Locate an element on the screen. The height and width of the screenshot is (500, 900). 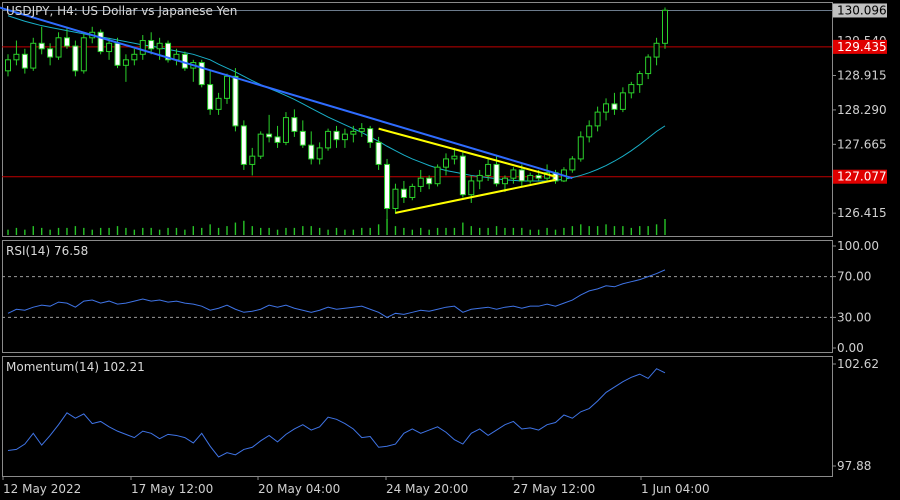
rsi-tick-label: 0.00 is located at coordinates (850, 348).